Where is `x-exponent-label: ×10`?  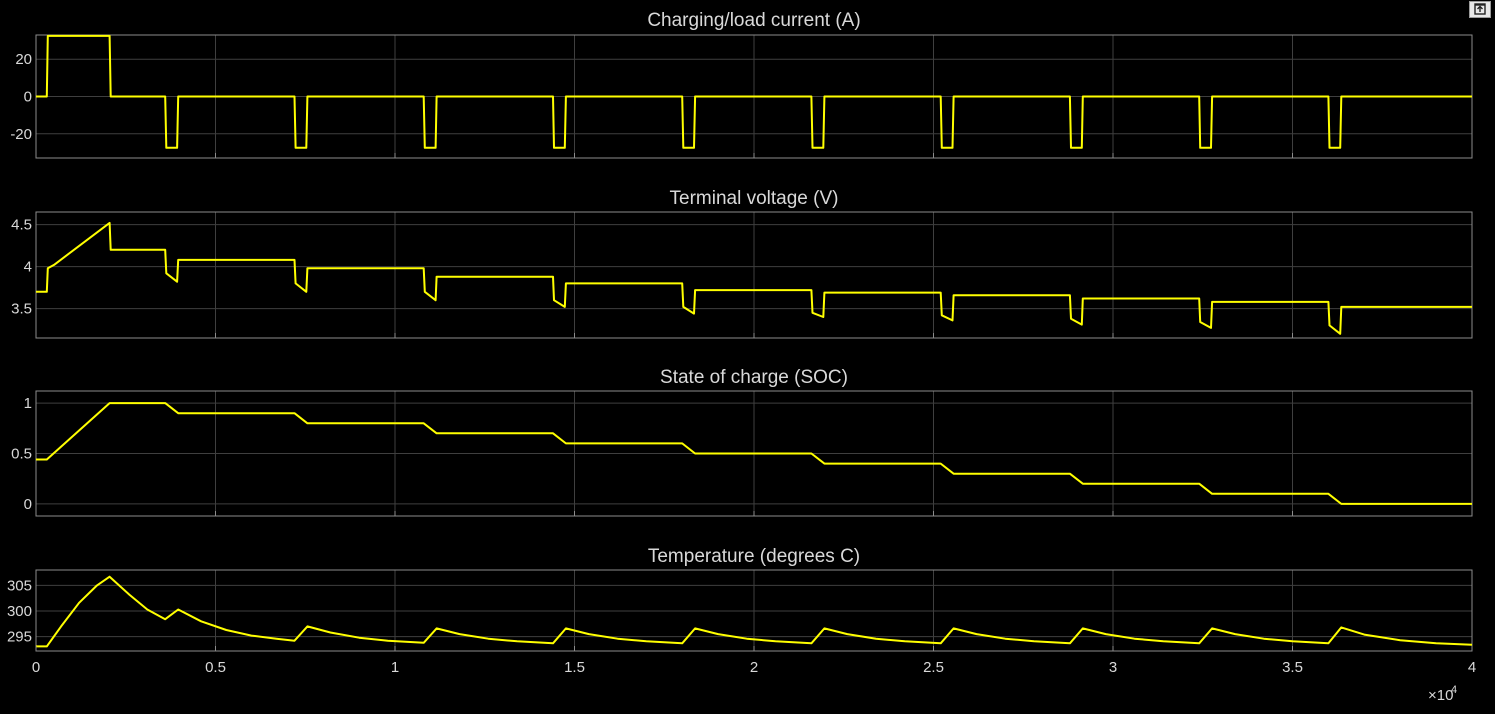 x-exponent-label: ×10 is located at coordinates (1440, 695).